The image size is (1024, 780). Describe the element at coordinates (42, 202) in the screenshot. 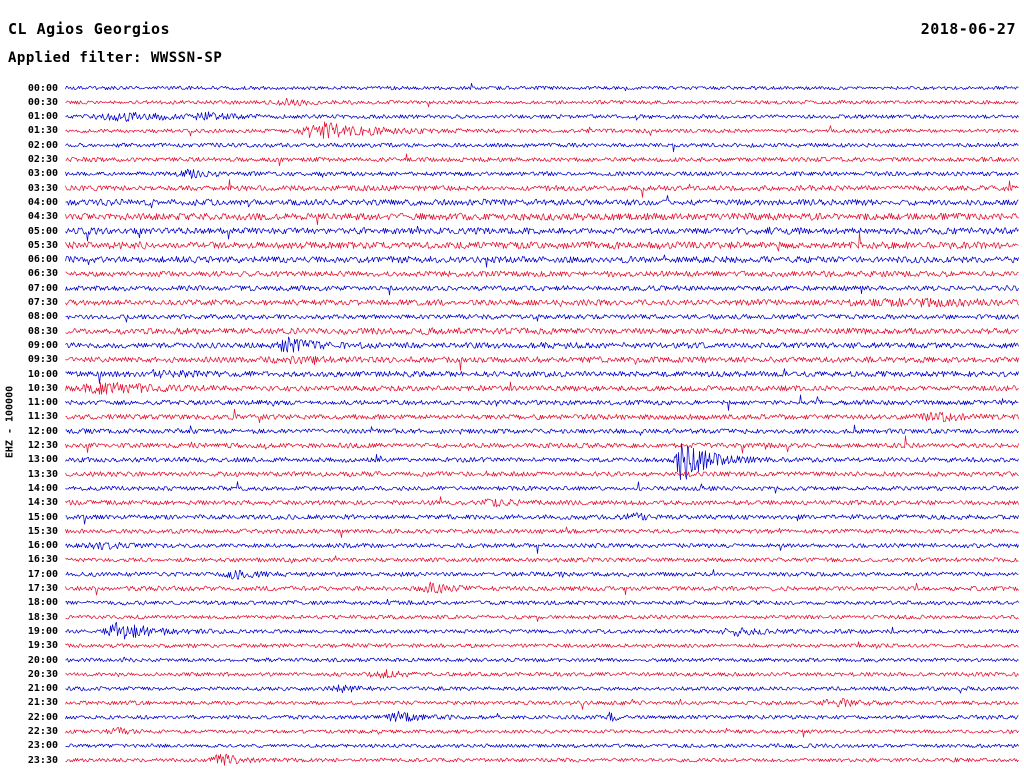

I see `time-label: 04:00` at that location.